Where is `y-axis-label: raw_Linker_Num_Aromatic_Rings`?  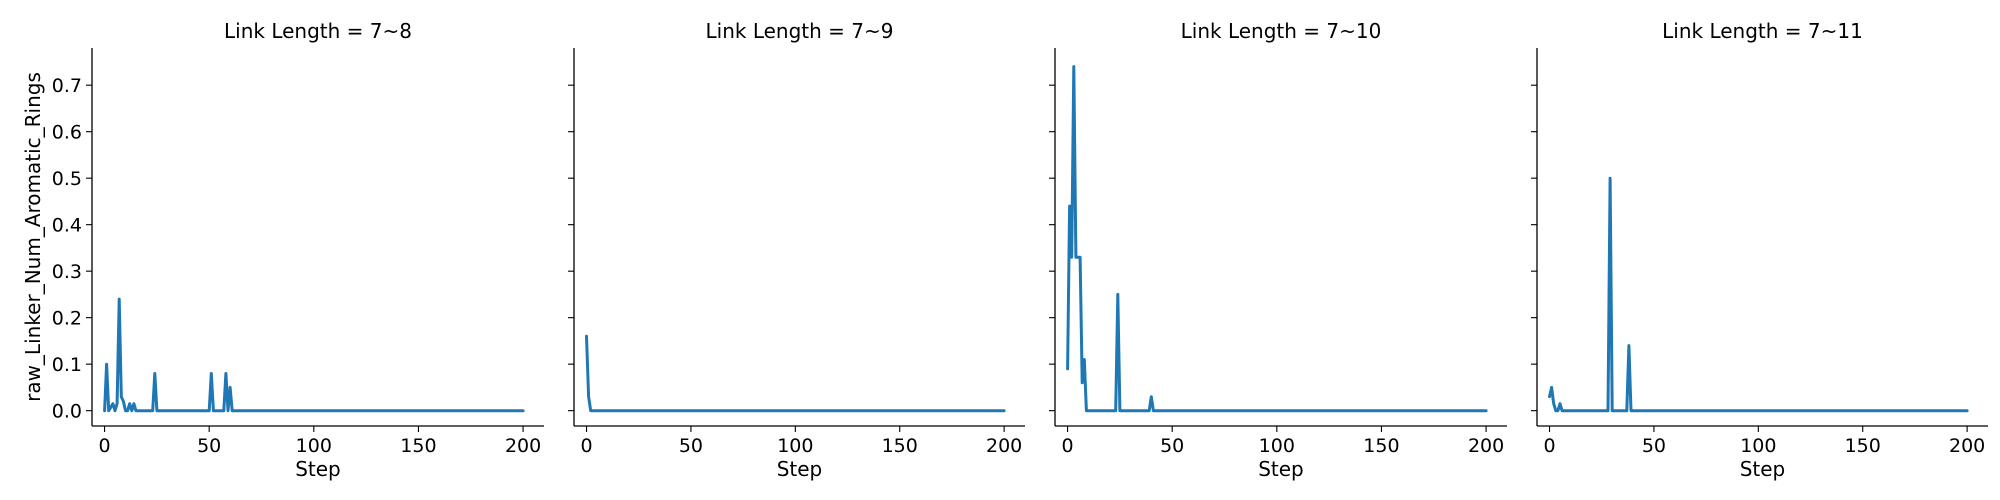
y-axis-label: raw_Linker_Num_Aromatic_Rings is located at coordinates (33, 237).